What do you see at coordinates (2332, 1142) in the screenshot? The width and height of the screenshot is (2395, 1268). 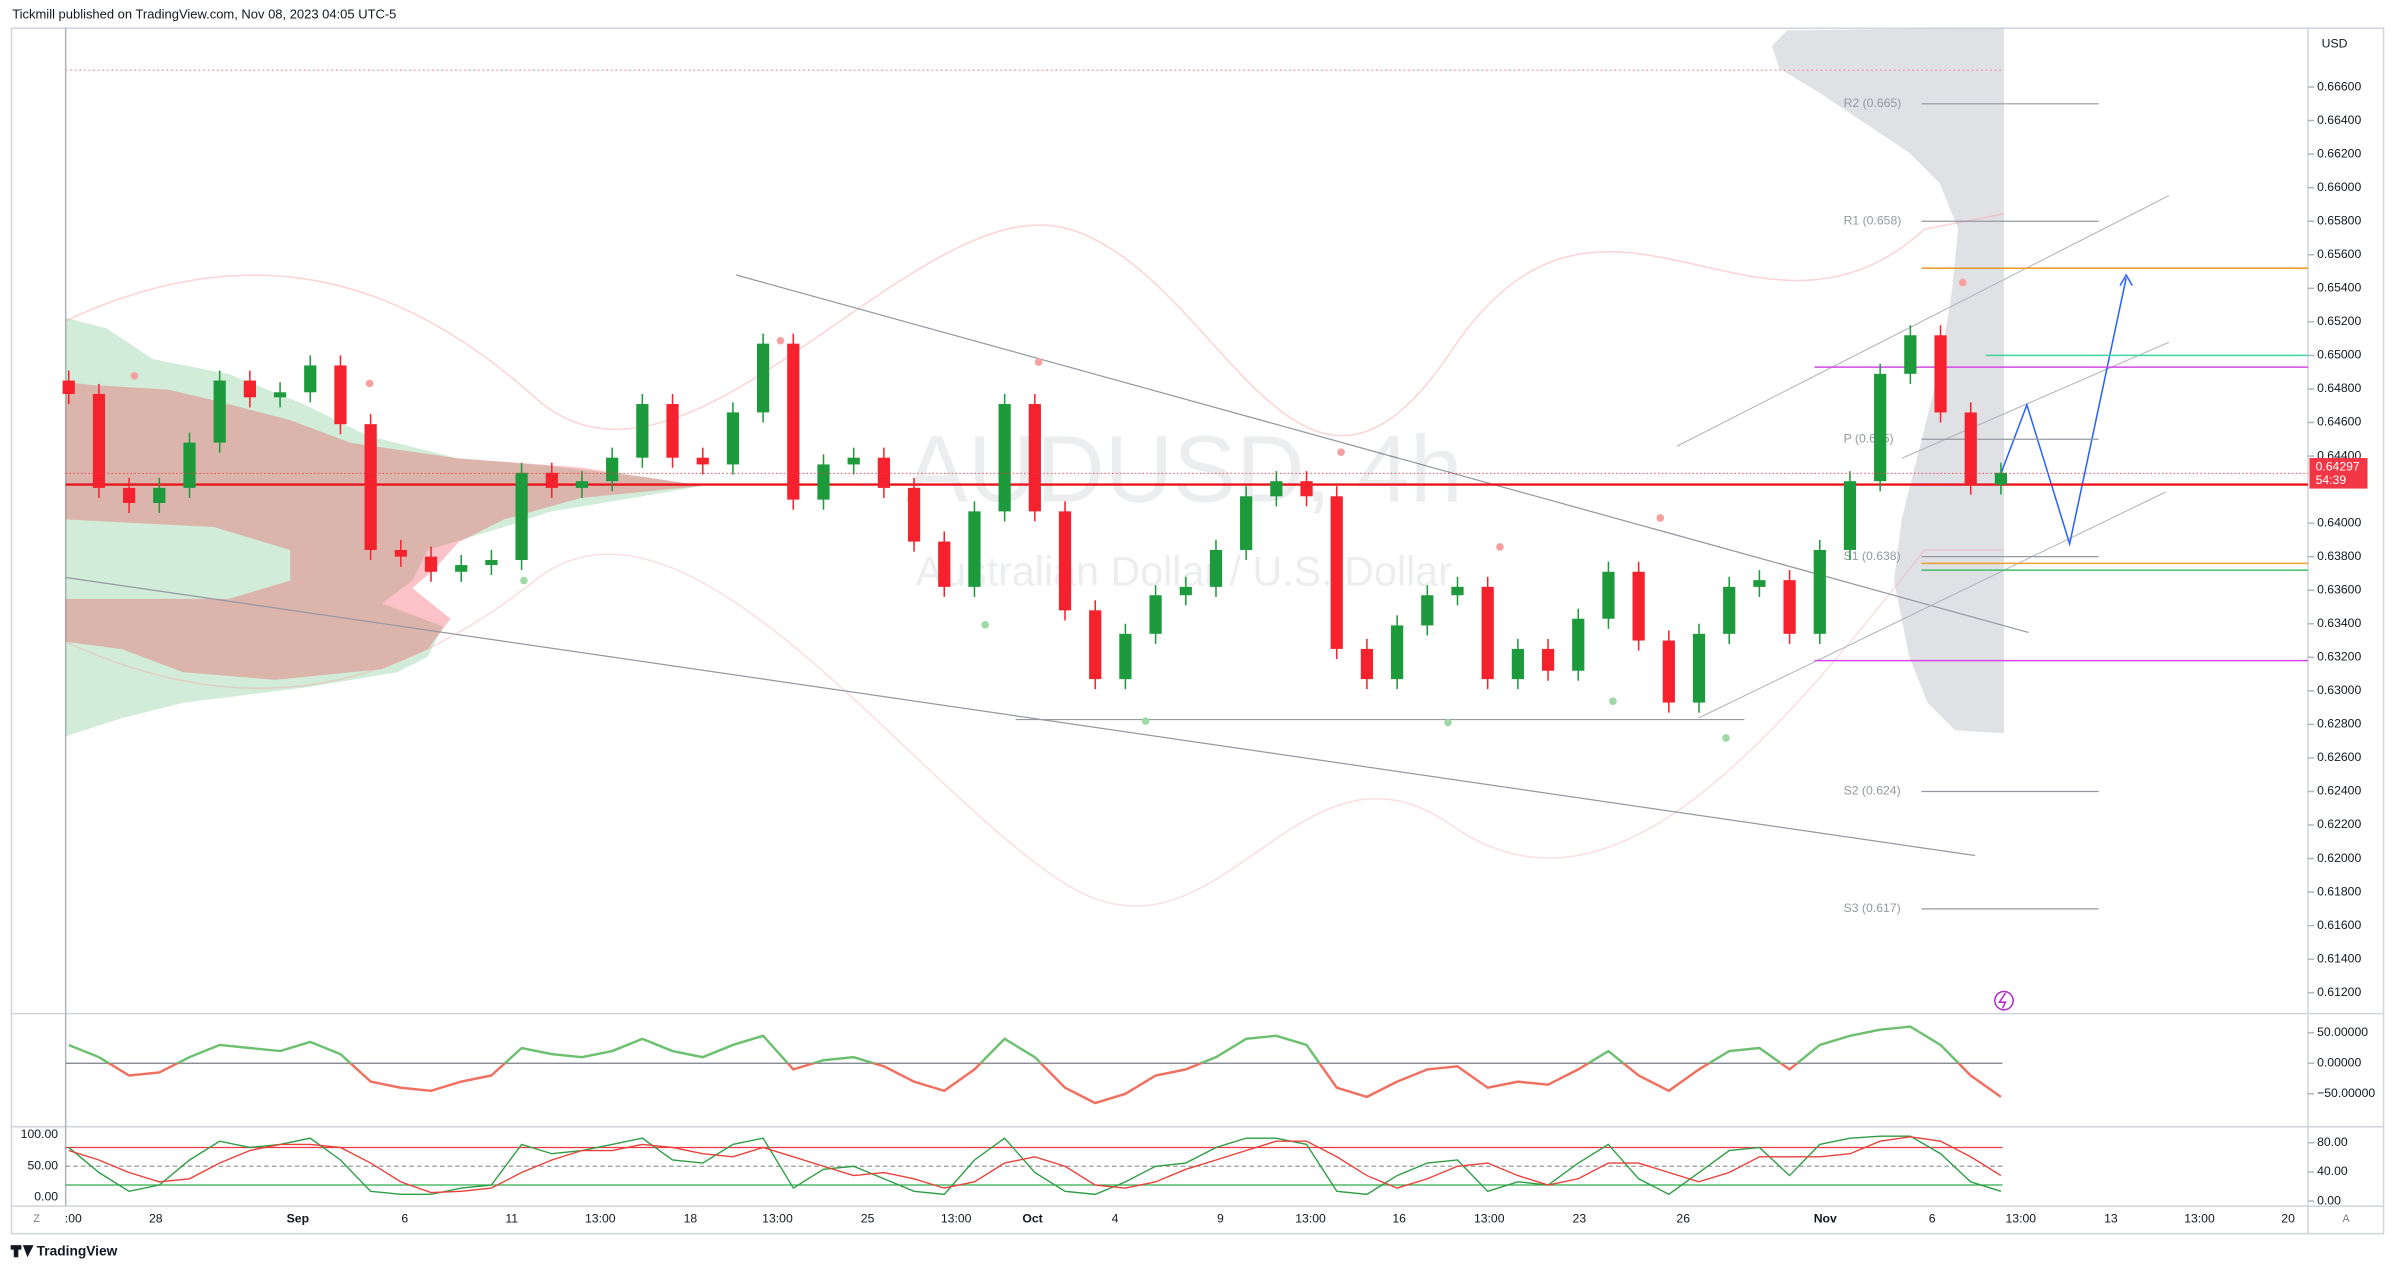 I see `y2-tick-label: 80.00` at bounding box center [2332, 1142].